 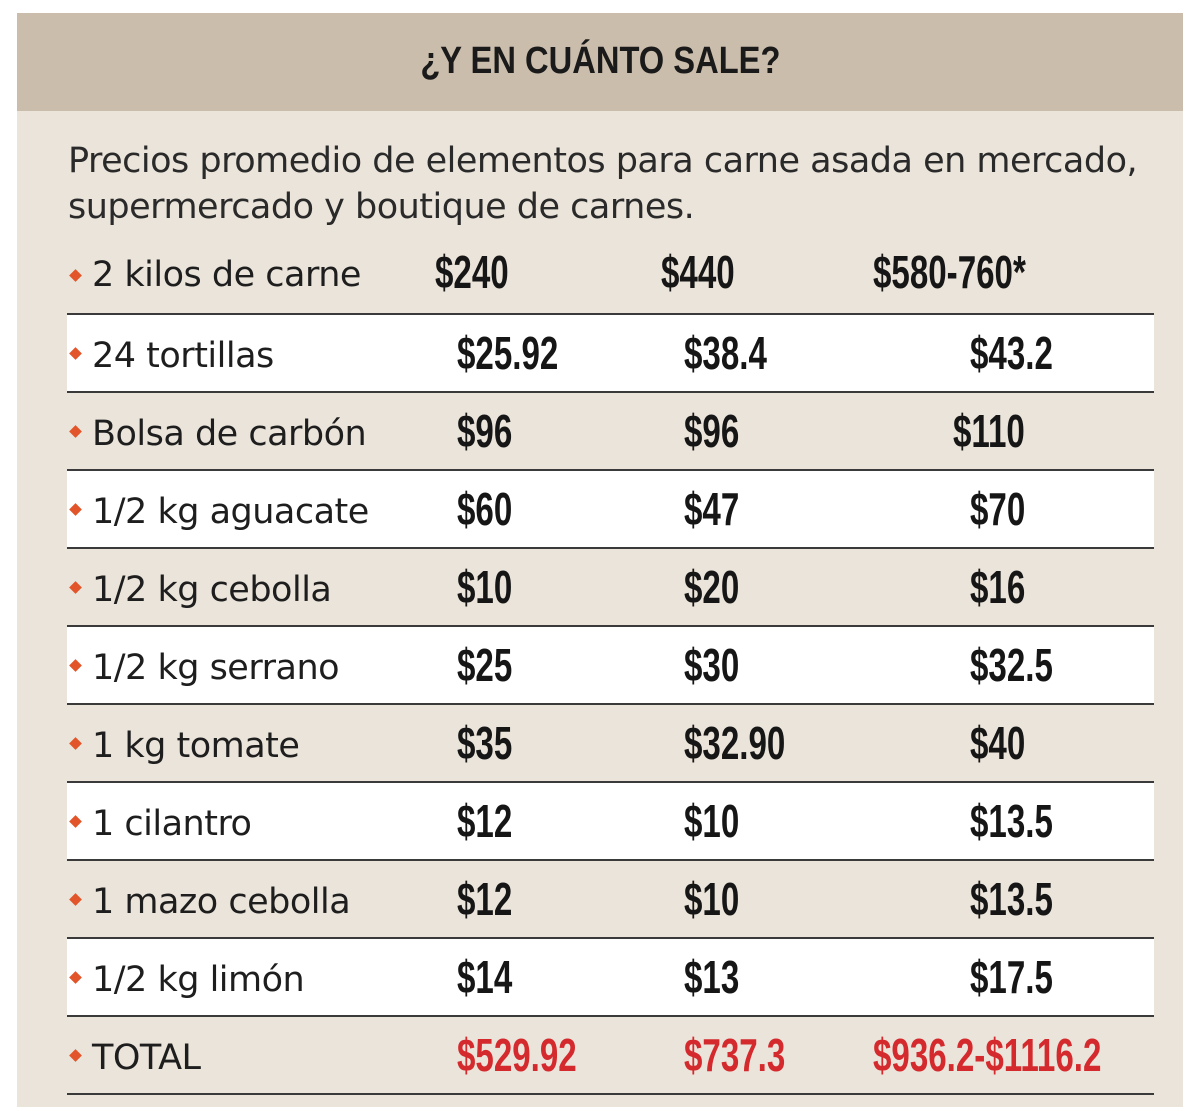 I want to click on price-supermercado: $20, so click(x=712, y=587).